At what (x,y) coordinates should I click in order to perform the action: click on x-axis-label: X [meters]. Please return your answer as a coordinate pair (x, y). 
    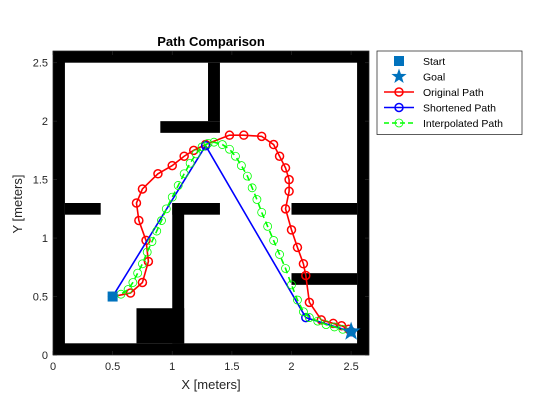
    Looking at the image, I should click on (210, 384).